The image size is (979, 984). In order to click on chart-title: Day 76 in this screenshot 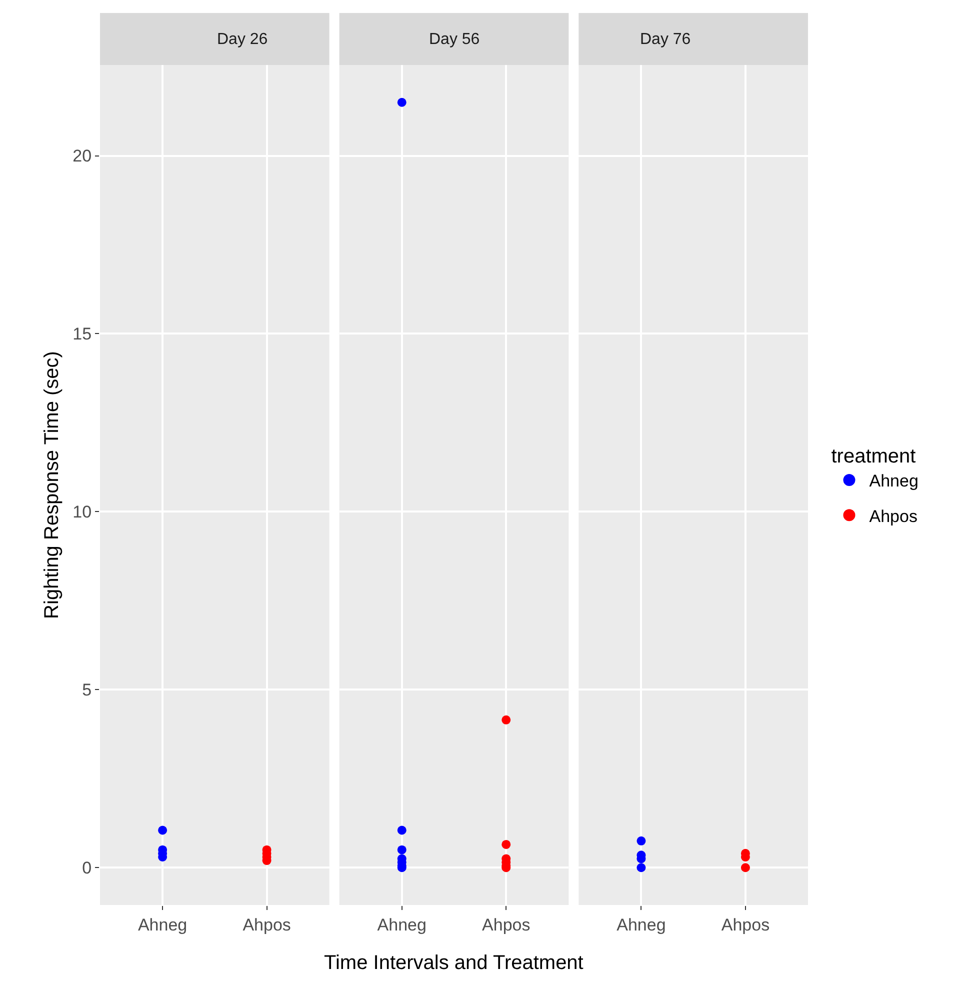, I will do `click(665, 39)`.